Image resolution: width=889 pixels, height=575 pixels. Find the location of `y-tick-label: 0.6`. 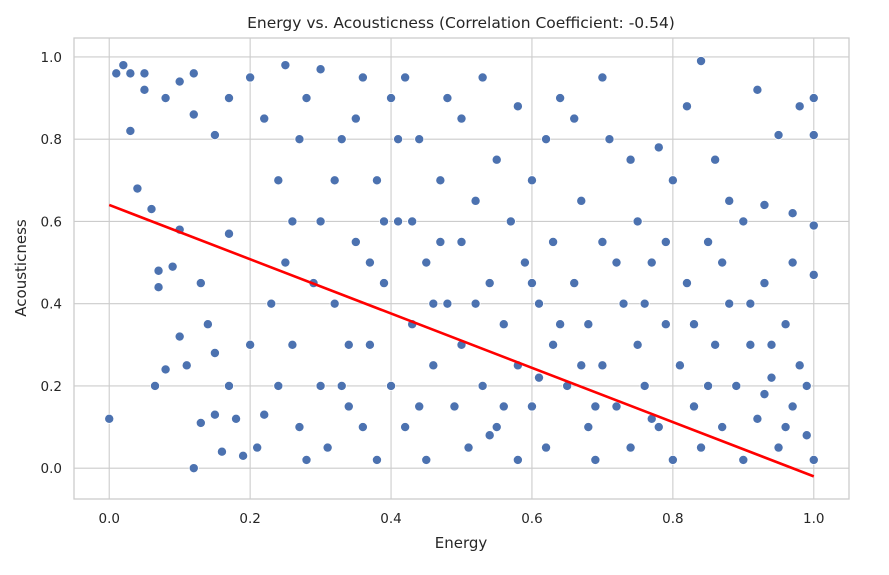

y-tick-label: 0.6 is located at coordinates (51, 222).